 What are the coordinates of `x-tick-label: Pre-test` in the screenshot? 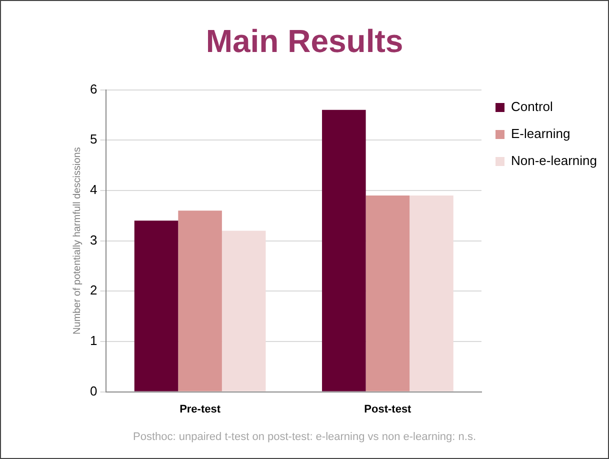 It's located at (200, 409).